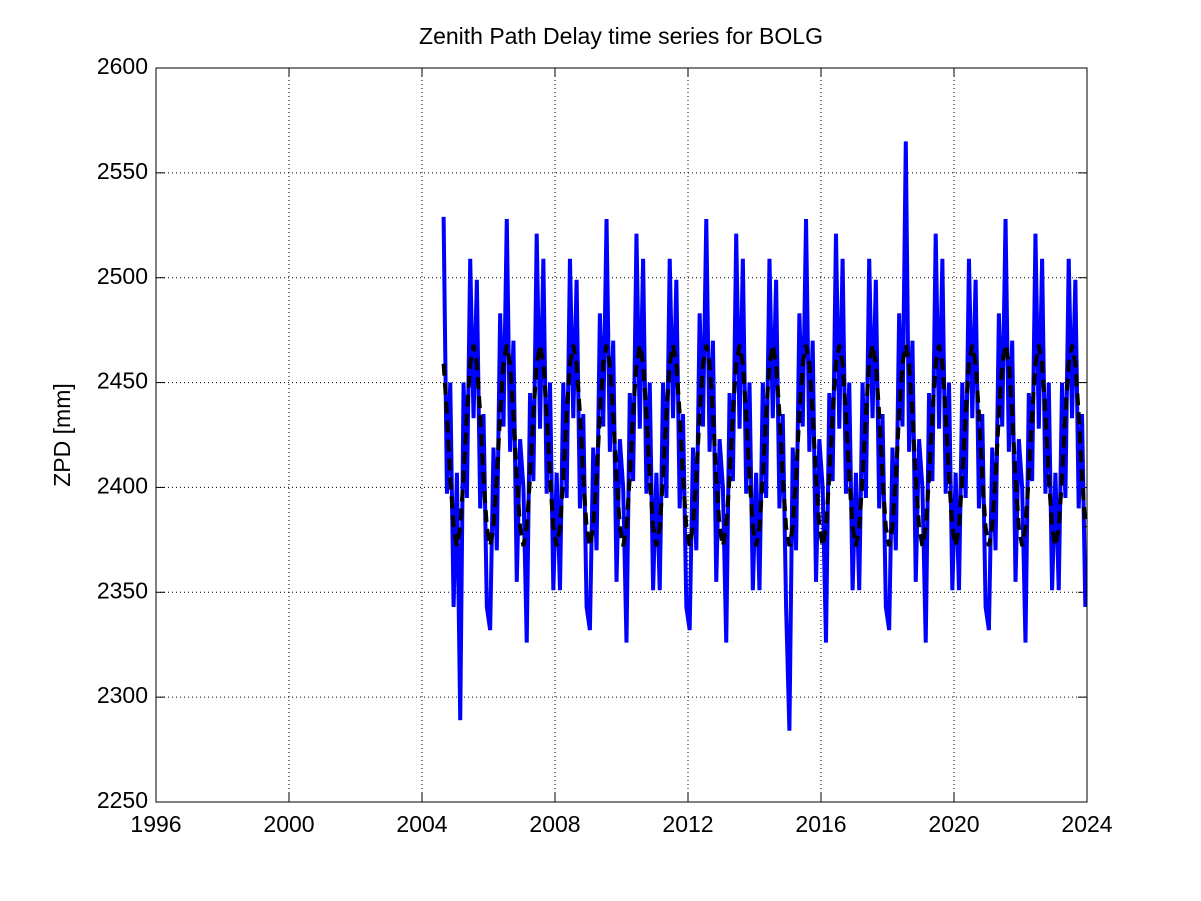 The height and width of the screenshot is (901, 1201). Describe the element at coordinates (421, 824) in the screenshot. I see `x-tick-label: 2004` at that location.